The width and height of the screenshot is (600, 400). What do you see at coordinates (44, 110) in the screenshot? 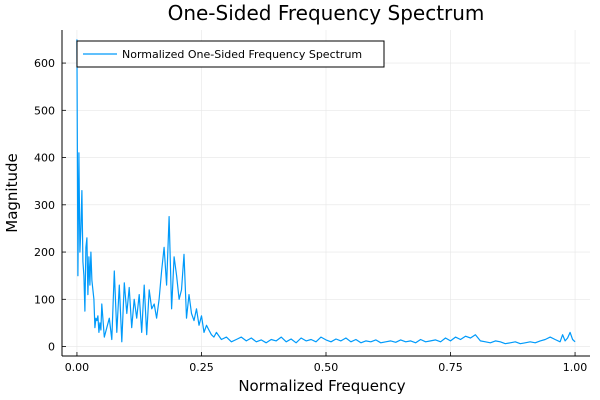
I see `y-tick-label: 500` at bounding box center [44, 110].